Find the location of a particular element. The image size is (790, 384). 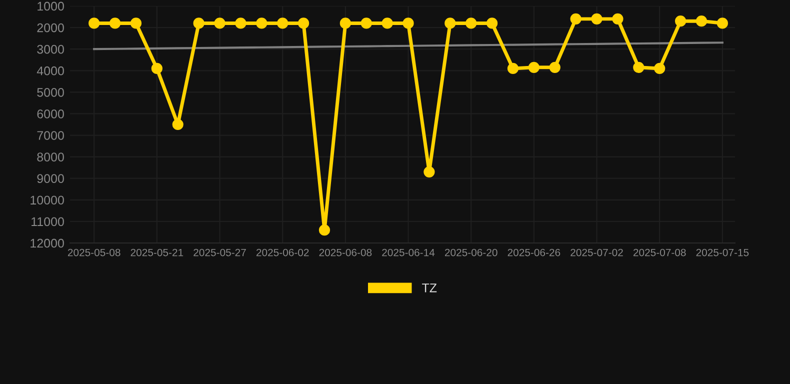

x-tick-label: 2025-06-20 is located at coordinates (471, 252).